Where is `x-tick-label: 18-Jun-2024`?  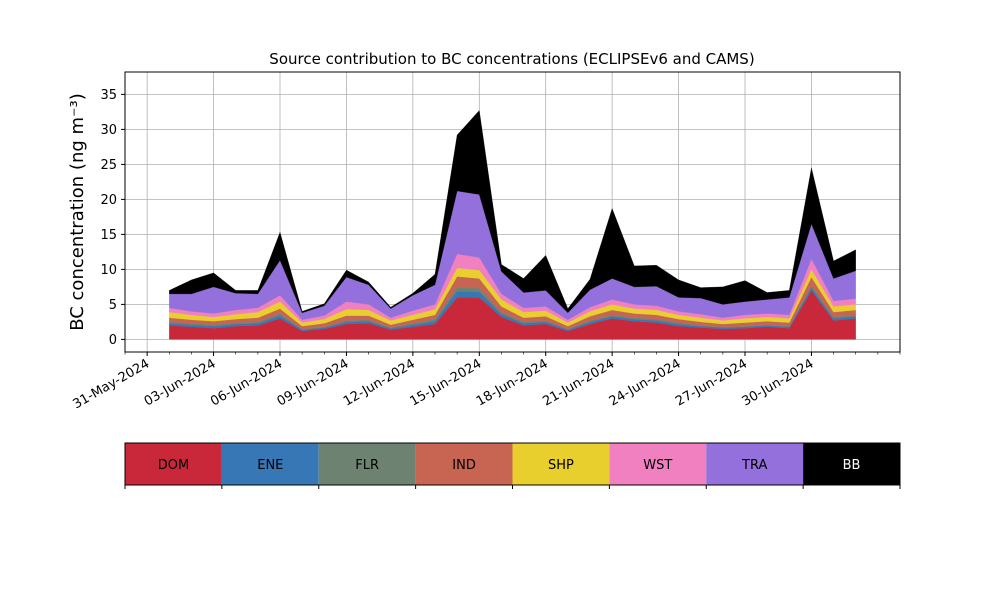
x-tick-label: 18-Jun-2024 is located at coordinates (512, 382).